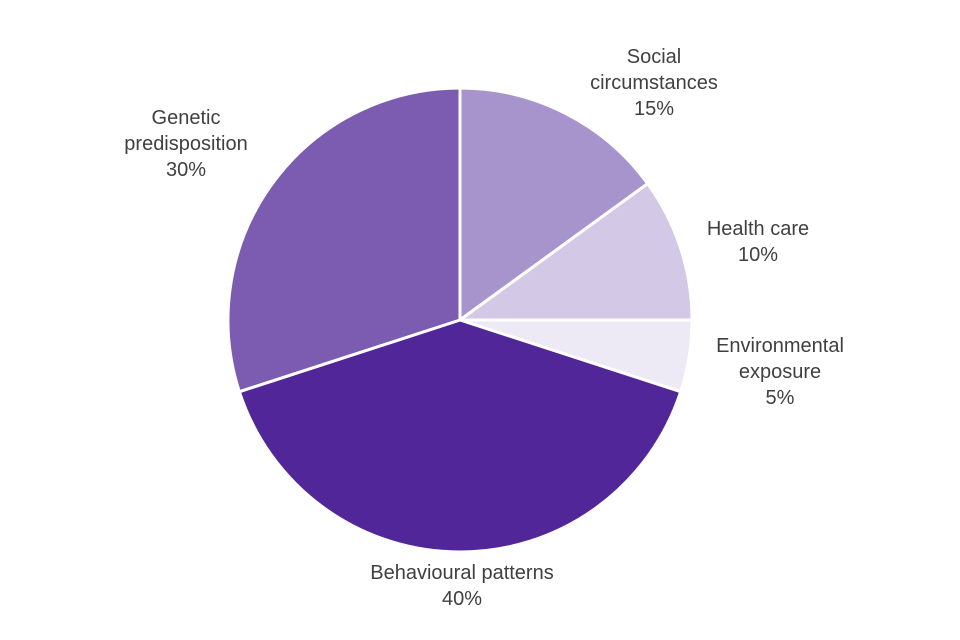  Describe the element at coordinates (654, 57) in the screenshot. I see `slice-name-line: Social` at that location.